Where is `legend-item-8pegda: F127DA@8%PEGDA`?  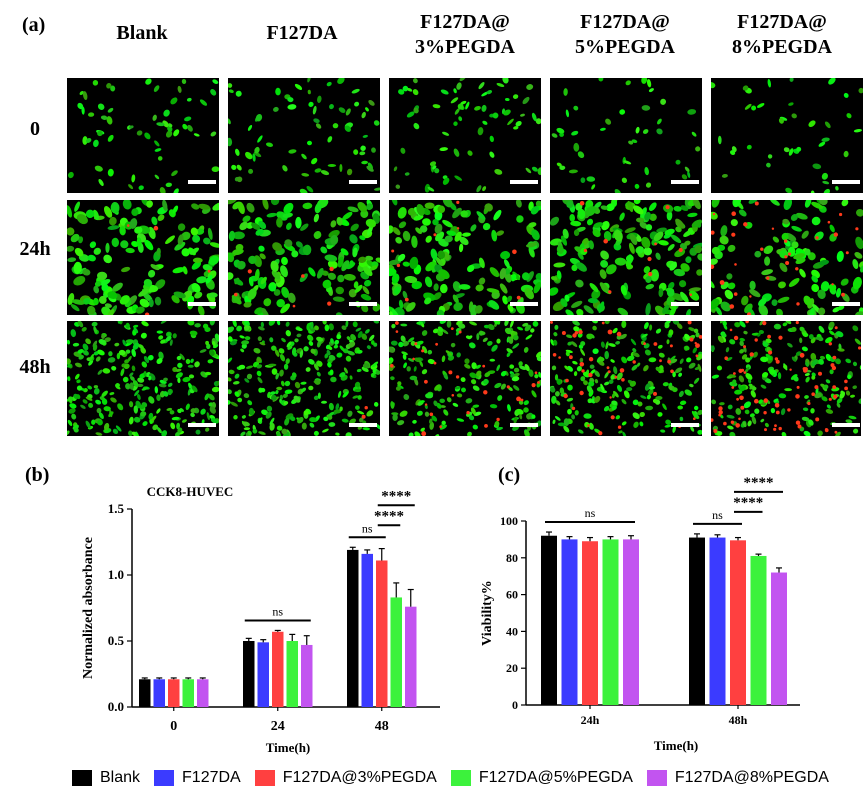 legend-item-8pegda: F127DA@8%PEGDA is located at coordinates (737, 778).